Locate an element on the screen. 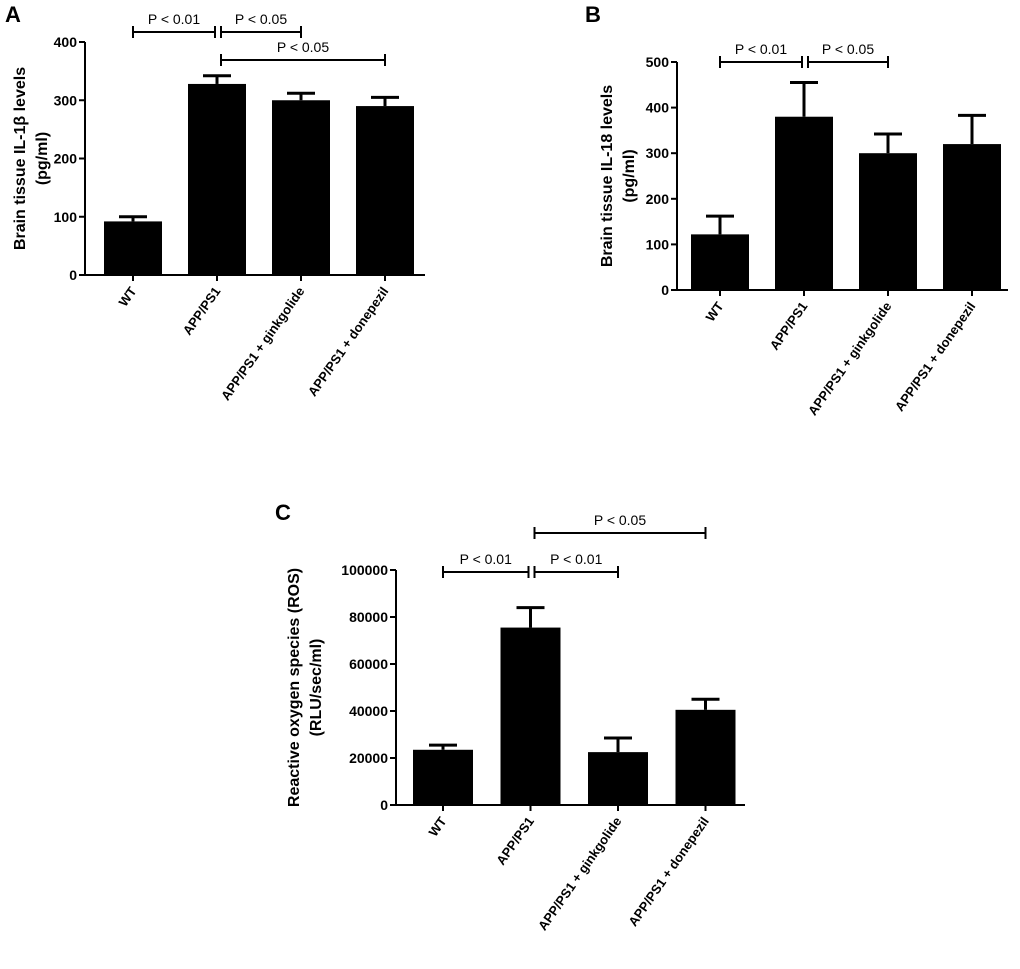  y-tick-label: 60000 is located at coordinates (368, 664).